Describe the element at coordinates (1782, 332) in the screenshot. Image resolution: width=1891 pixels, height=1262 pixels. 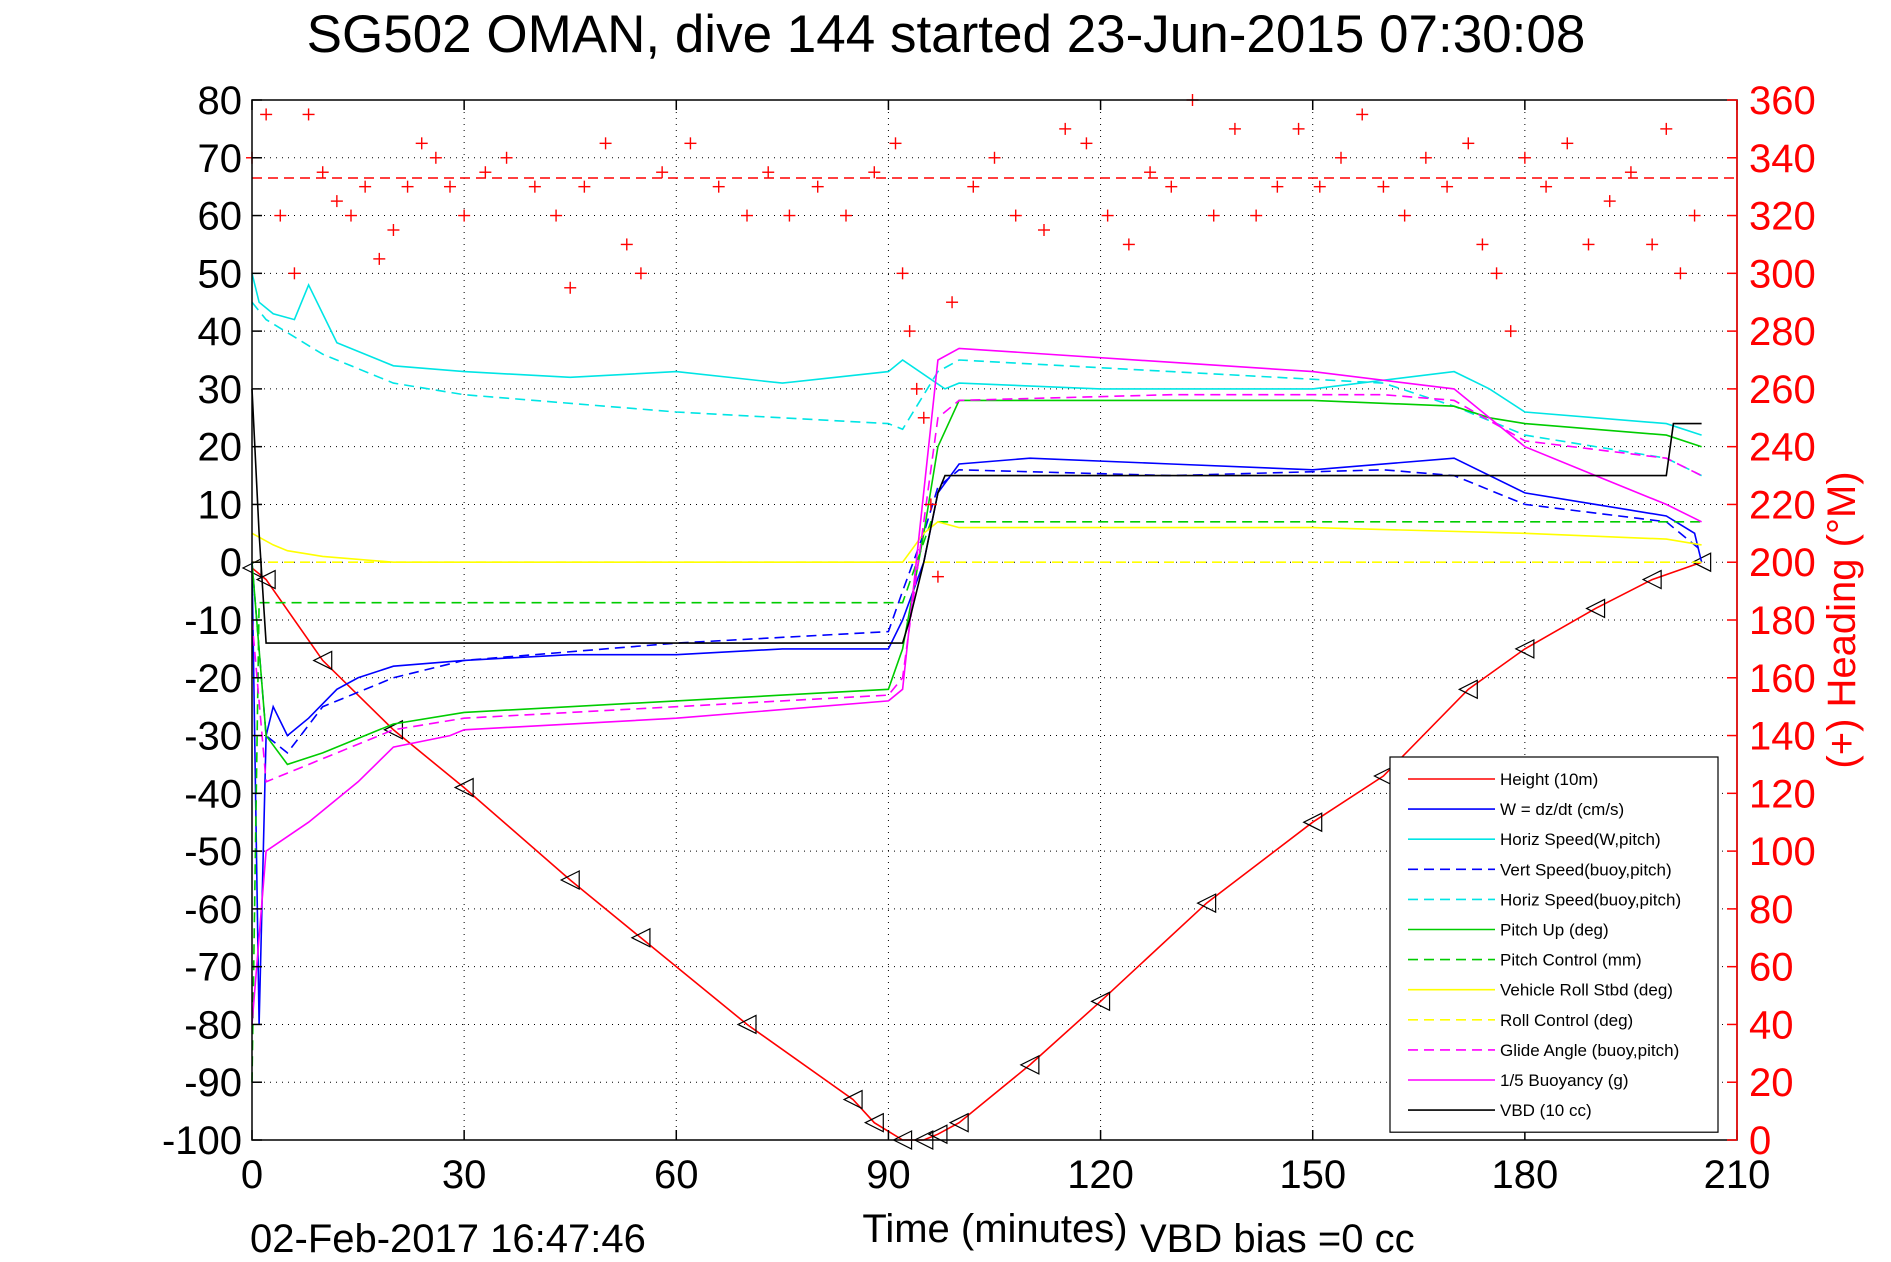
I see `y2-tick-label: 280` at that location.